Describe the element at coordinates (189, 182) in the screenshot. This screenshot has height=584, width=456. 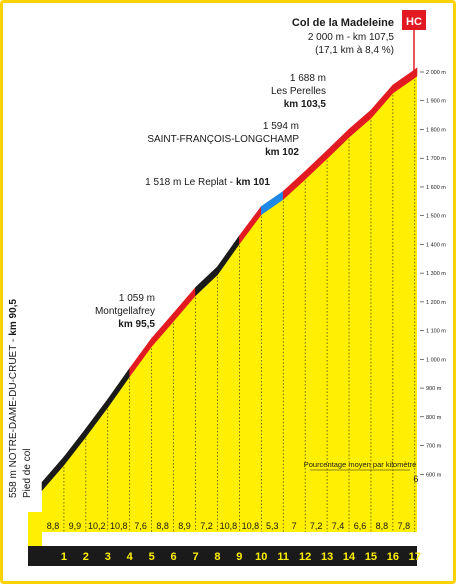
I see `waypoint-altitude: 1 518 m Le Replat -` at that location.